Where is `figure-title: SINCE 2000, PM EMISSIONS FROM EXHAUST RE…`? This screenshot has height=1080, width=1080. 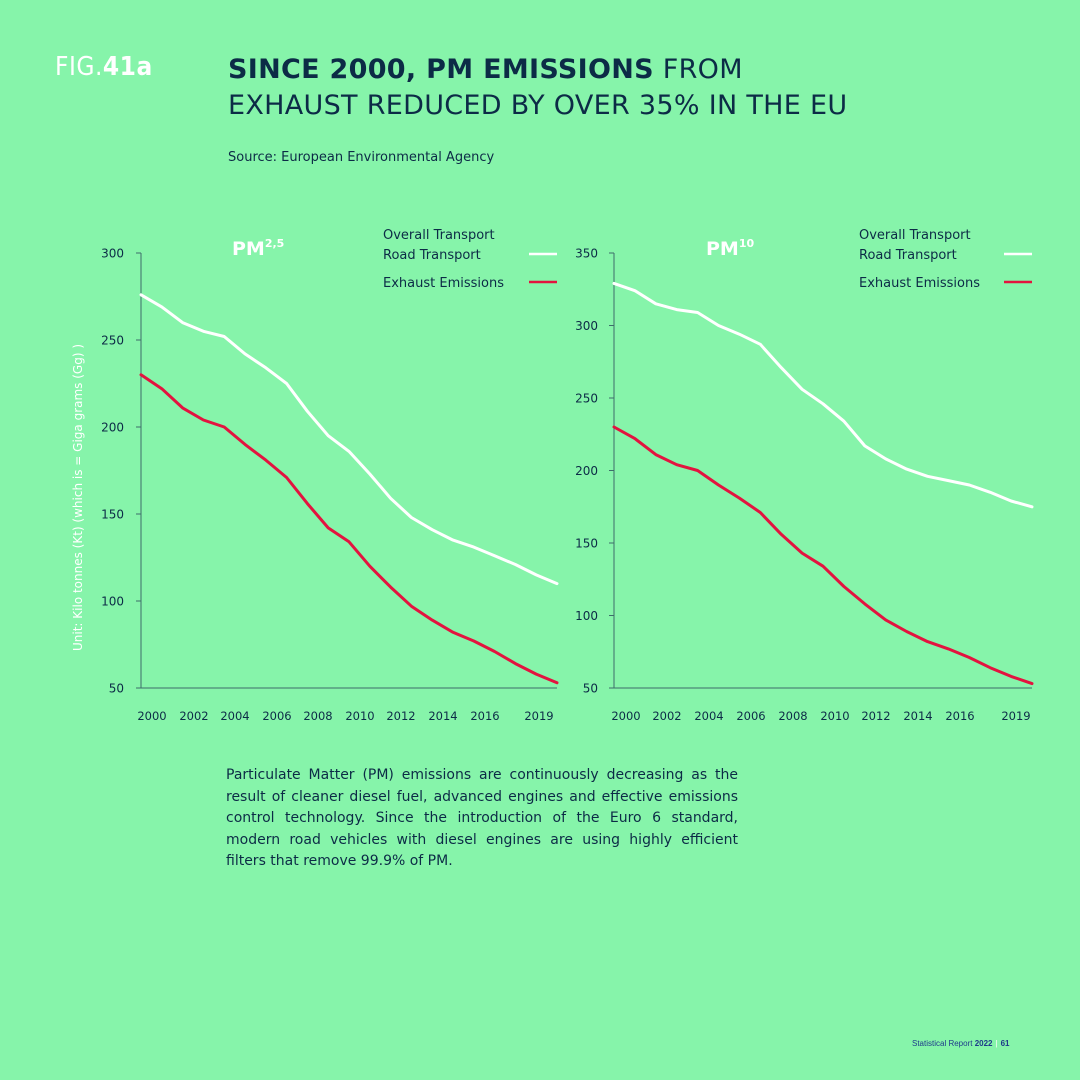
figure-title: SINCE 2000, PM EMISSIONS FROM EXHAUST RE… is located at coordinates (548, 88).